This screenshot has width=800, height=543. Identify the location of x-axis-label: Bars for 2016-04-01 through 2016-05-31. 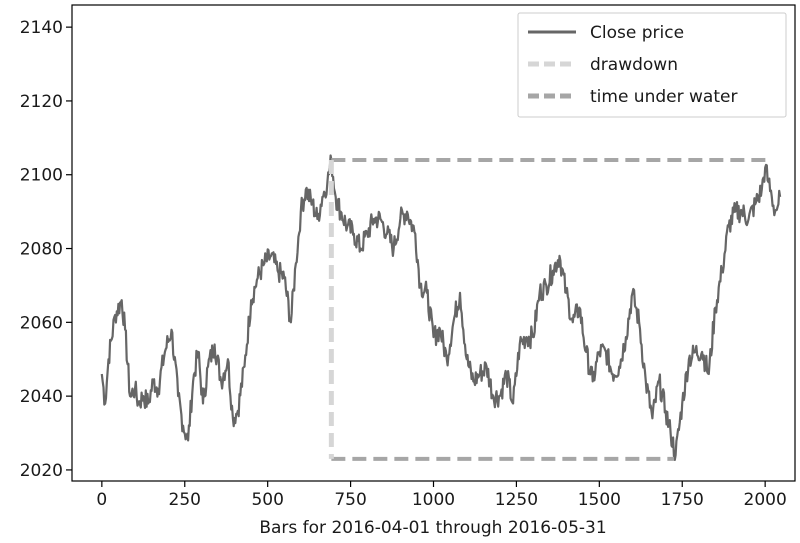
(432, 528).